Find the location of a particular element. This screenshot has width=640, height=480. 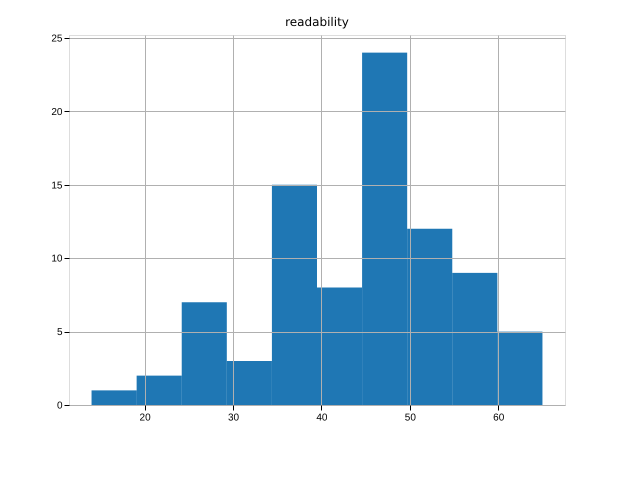

y-tick-label: 15 is located at coordinates (57, 186).